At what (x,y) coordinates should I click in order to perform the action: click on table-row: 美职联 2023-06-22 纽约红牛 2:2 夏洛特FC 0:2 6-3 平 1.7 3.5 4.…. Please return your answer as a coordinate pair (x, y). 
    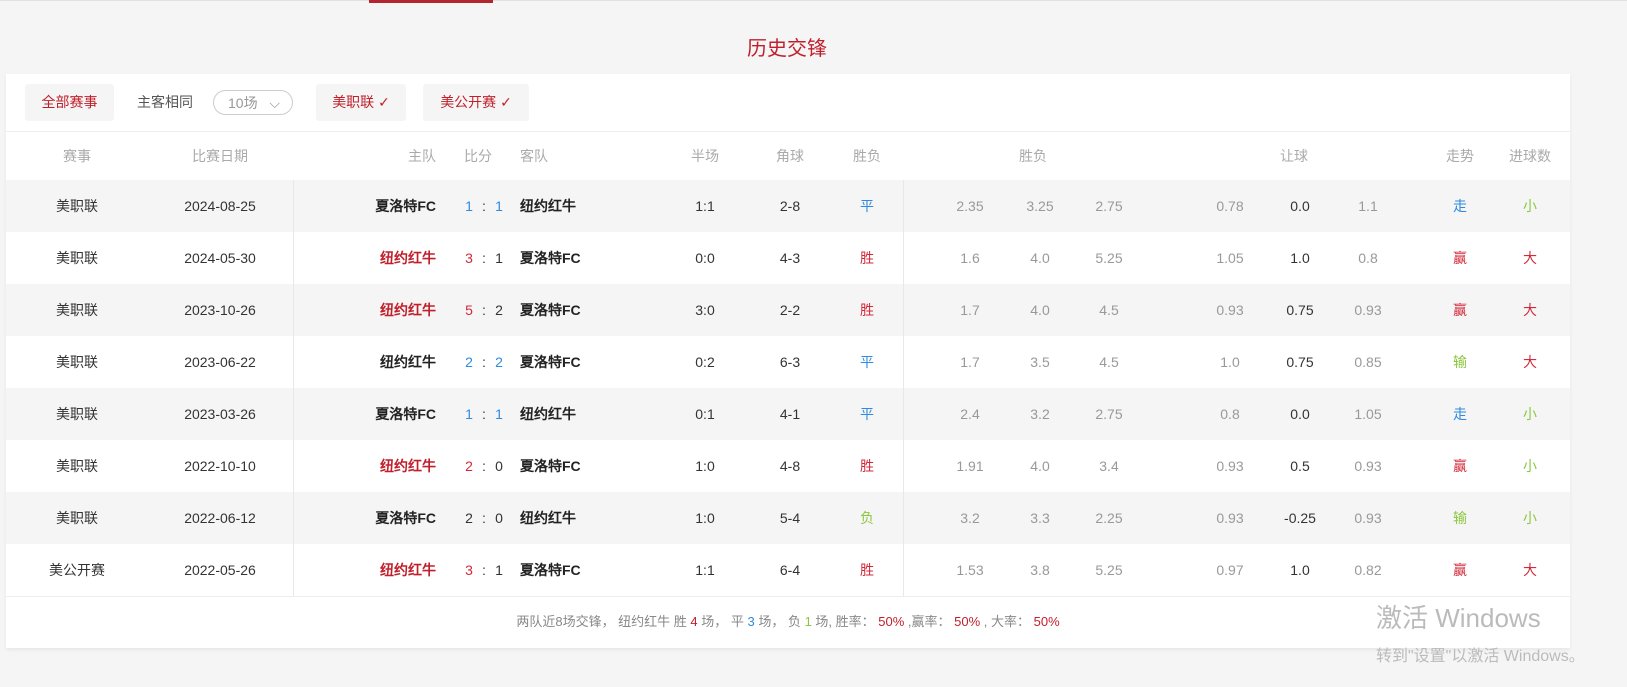
    Looking at the image, I should click on (788, 362).